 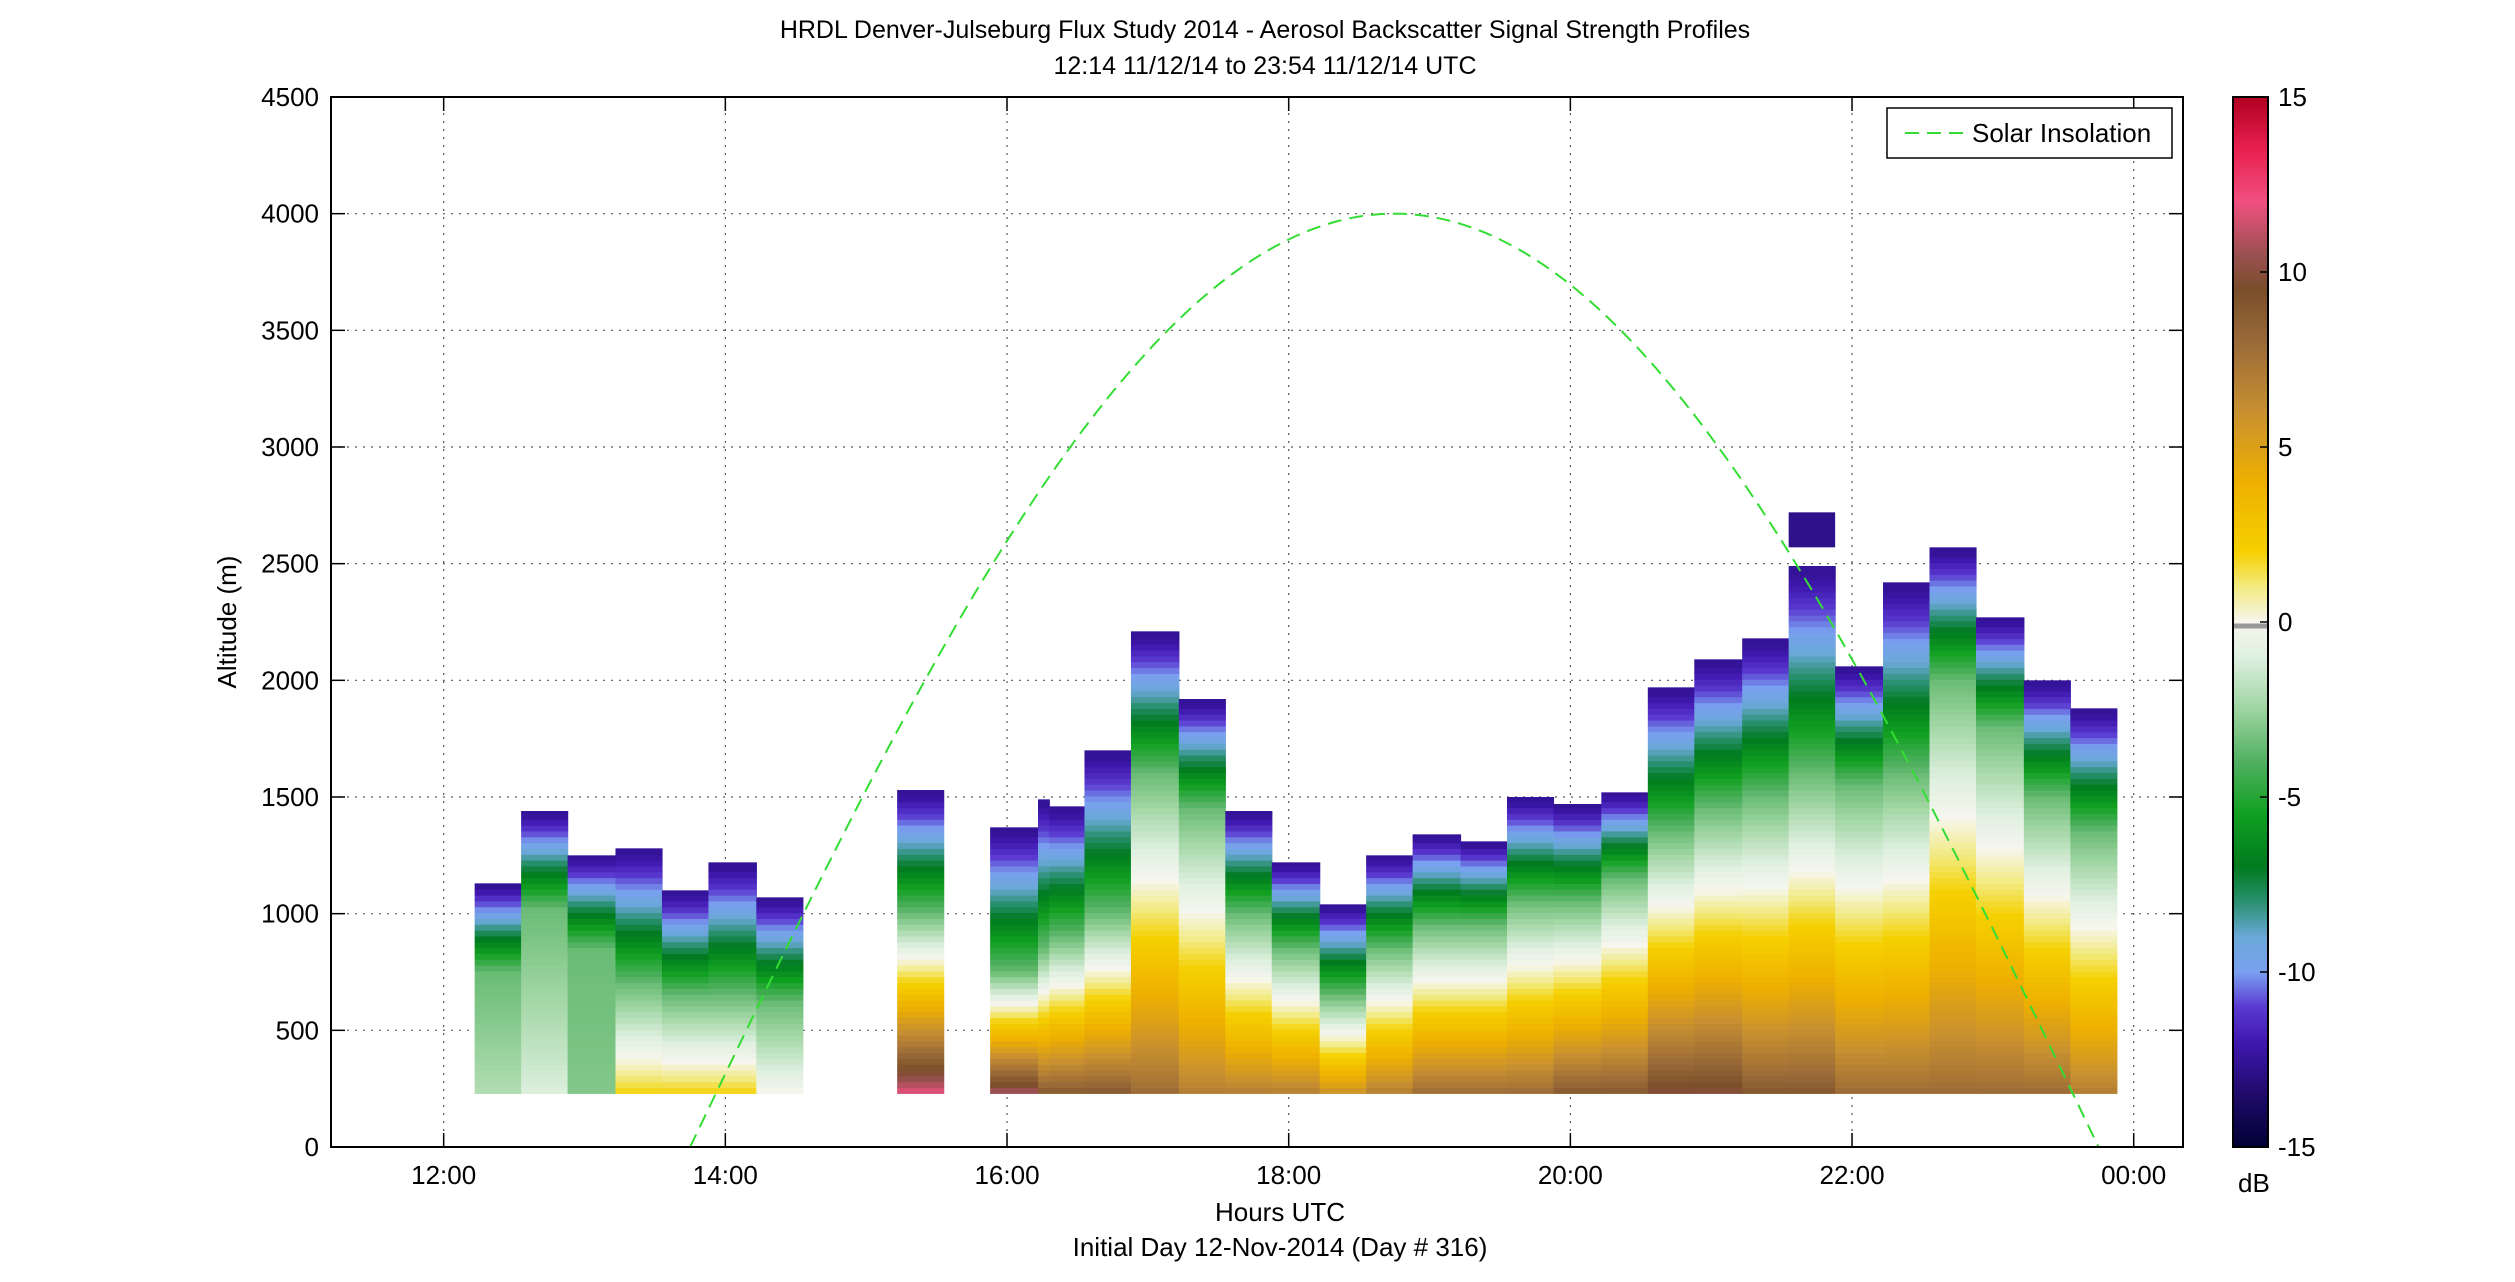 I want to click on x-axis-label: Hours UTC, so click(x=1280, y=1212).